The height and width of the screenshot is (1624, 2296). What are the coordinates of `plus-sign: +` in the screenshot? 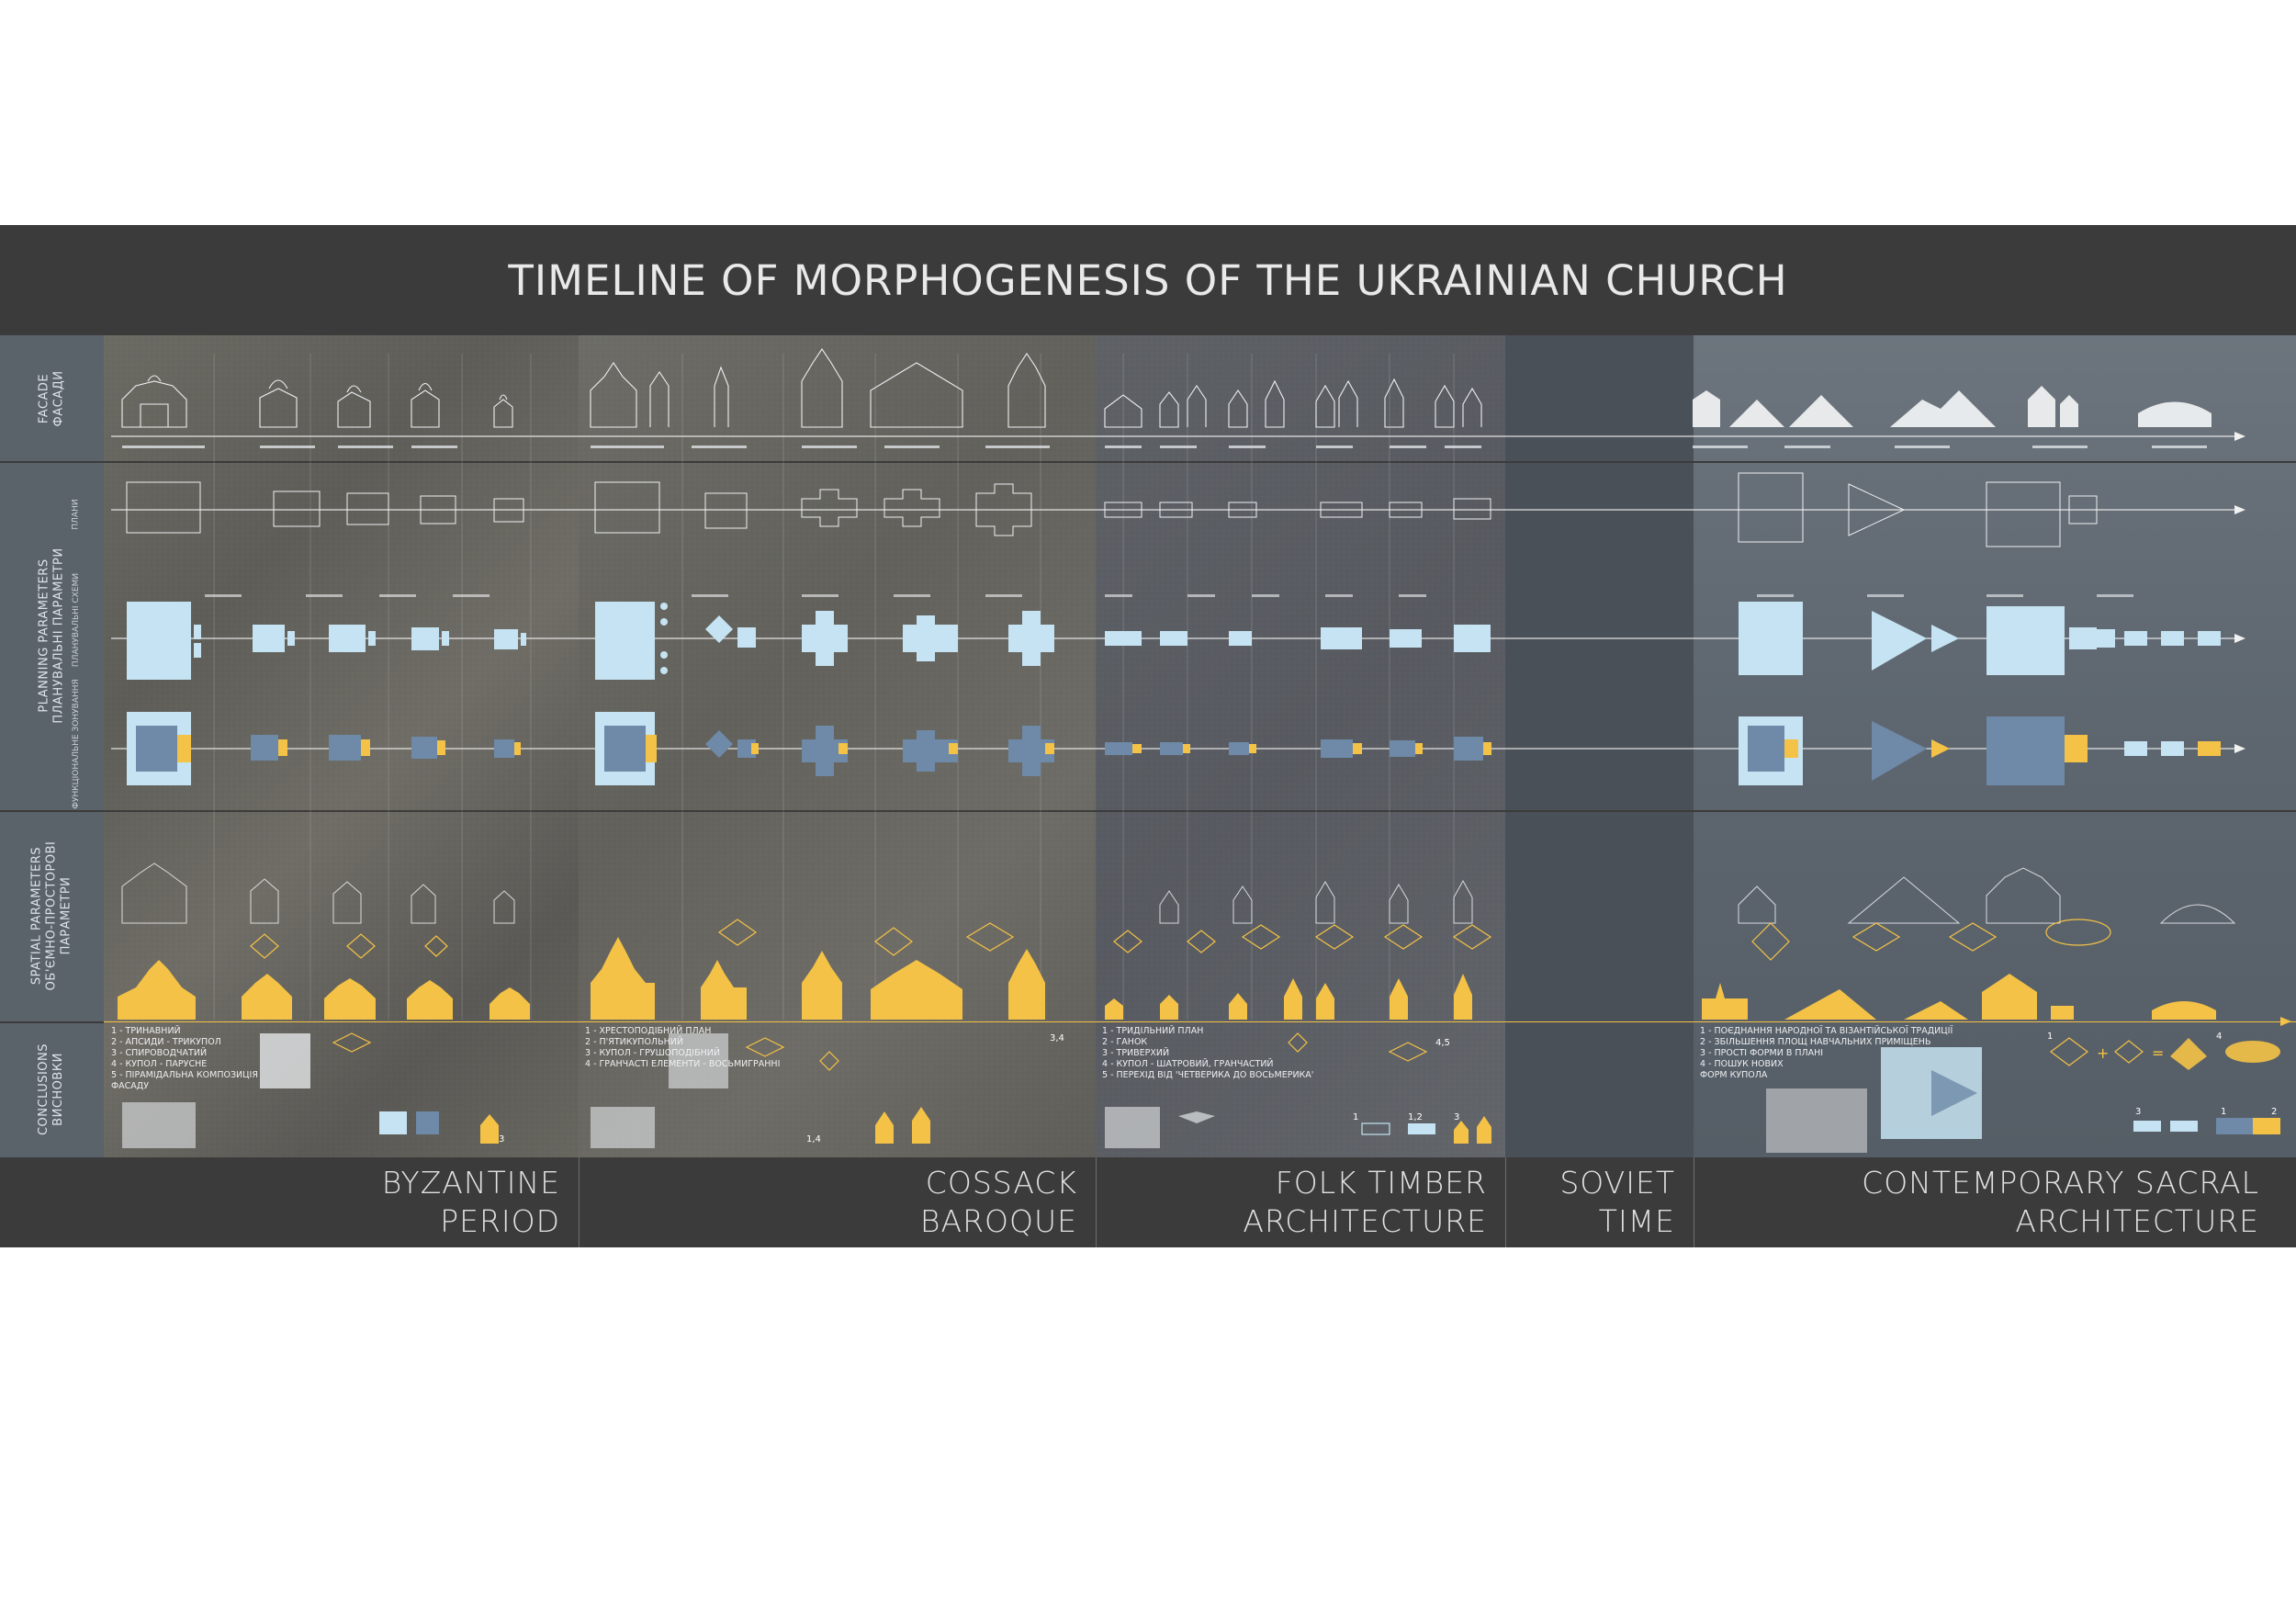 It's located at (2104, 1053).